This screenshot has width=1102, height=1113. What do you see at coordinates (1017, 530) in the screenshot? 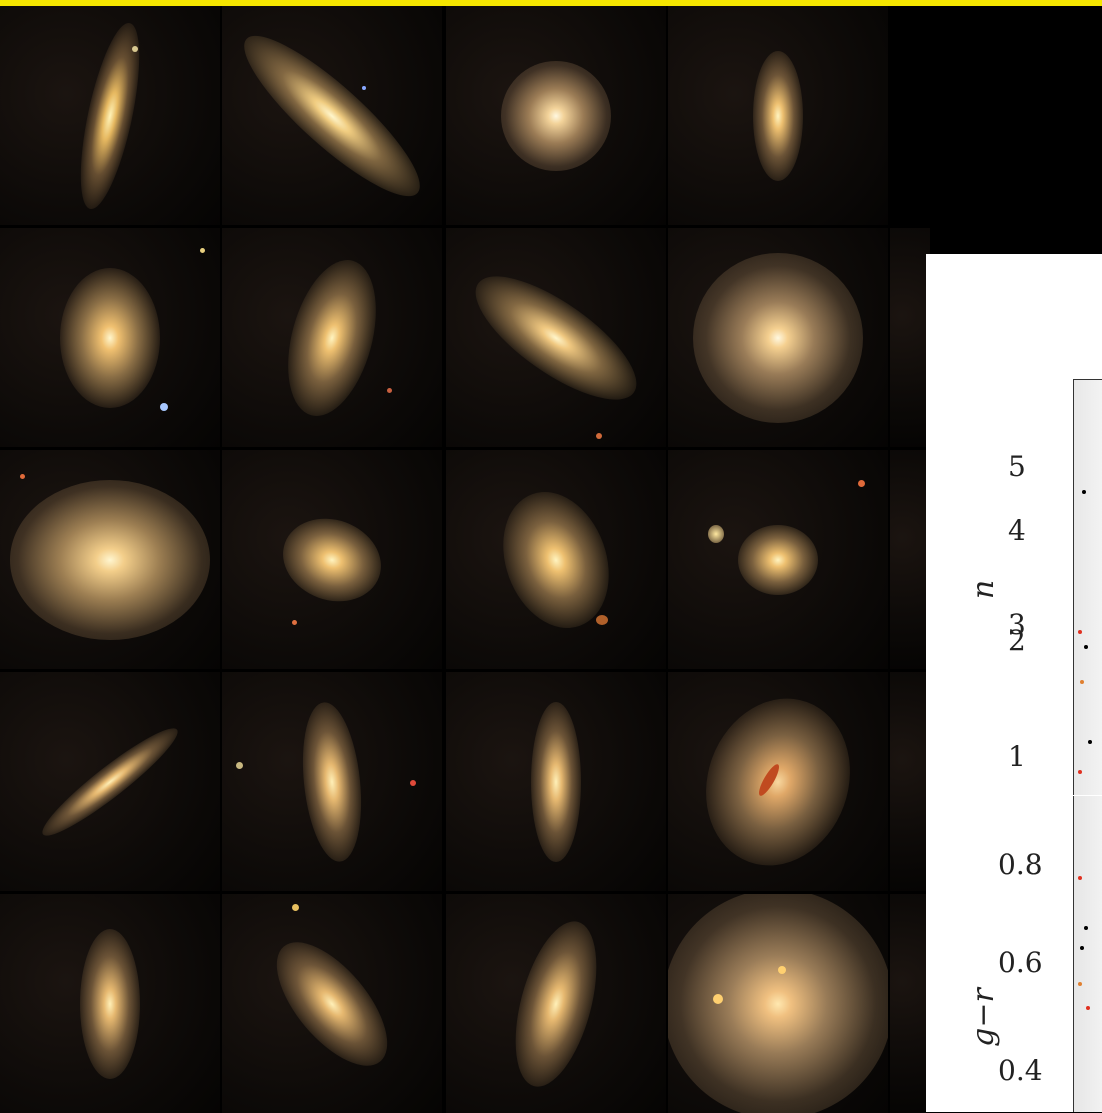
I see `n-tick-label: 4` at bounding box center [1017, 530].